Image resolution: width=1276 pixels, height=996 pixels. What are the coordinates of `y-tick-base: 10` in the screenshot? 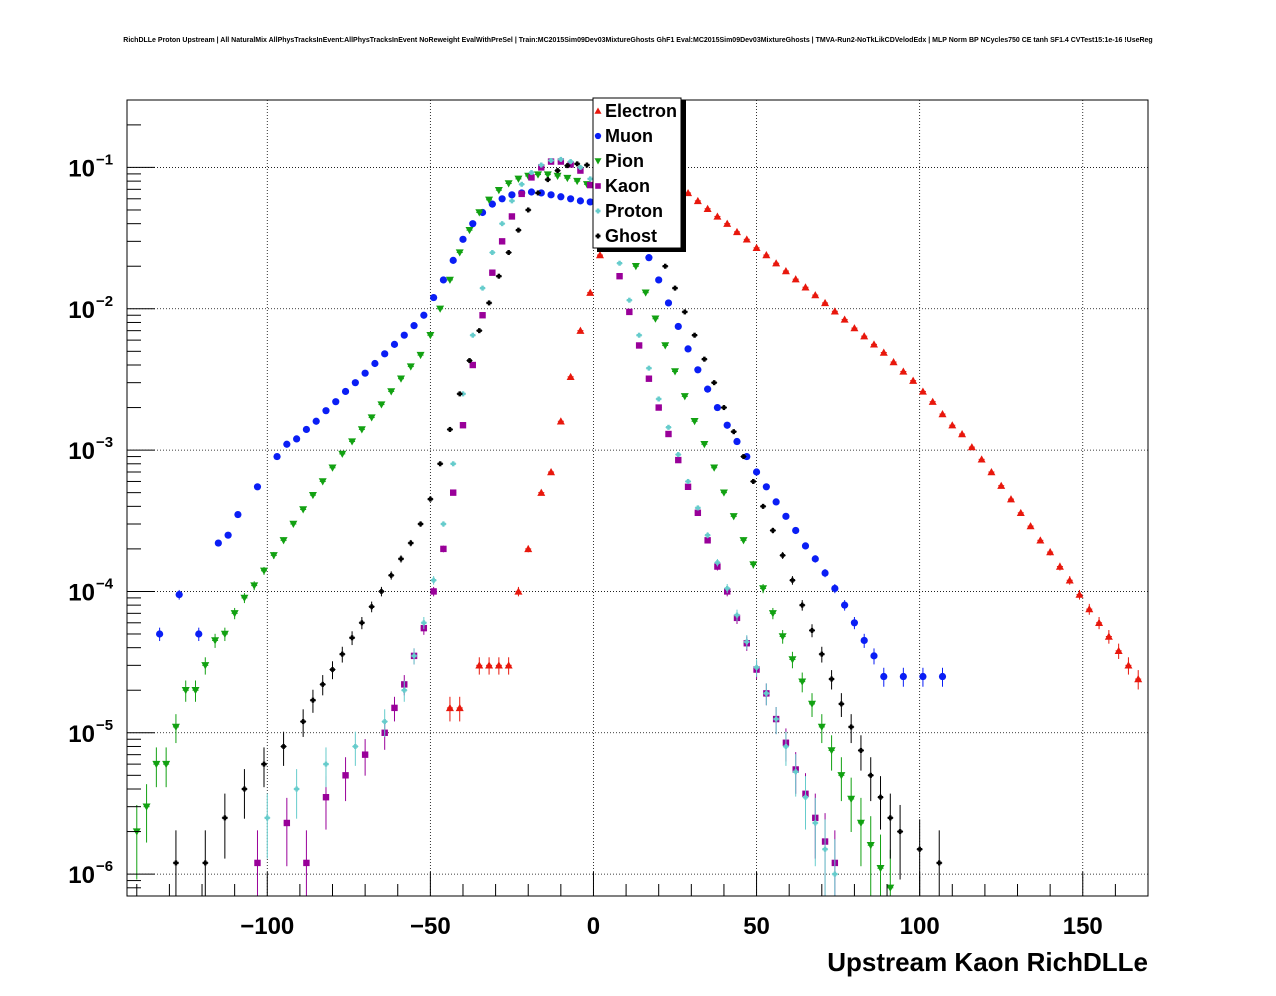 It's located at (81, 168).